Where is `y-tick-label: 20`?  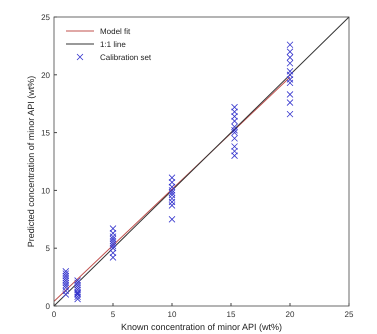 y-tick-label: 20 is located at coordinates (46, 75).